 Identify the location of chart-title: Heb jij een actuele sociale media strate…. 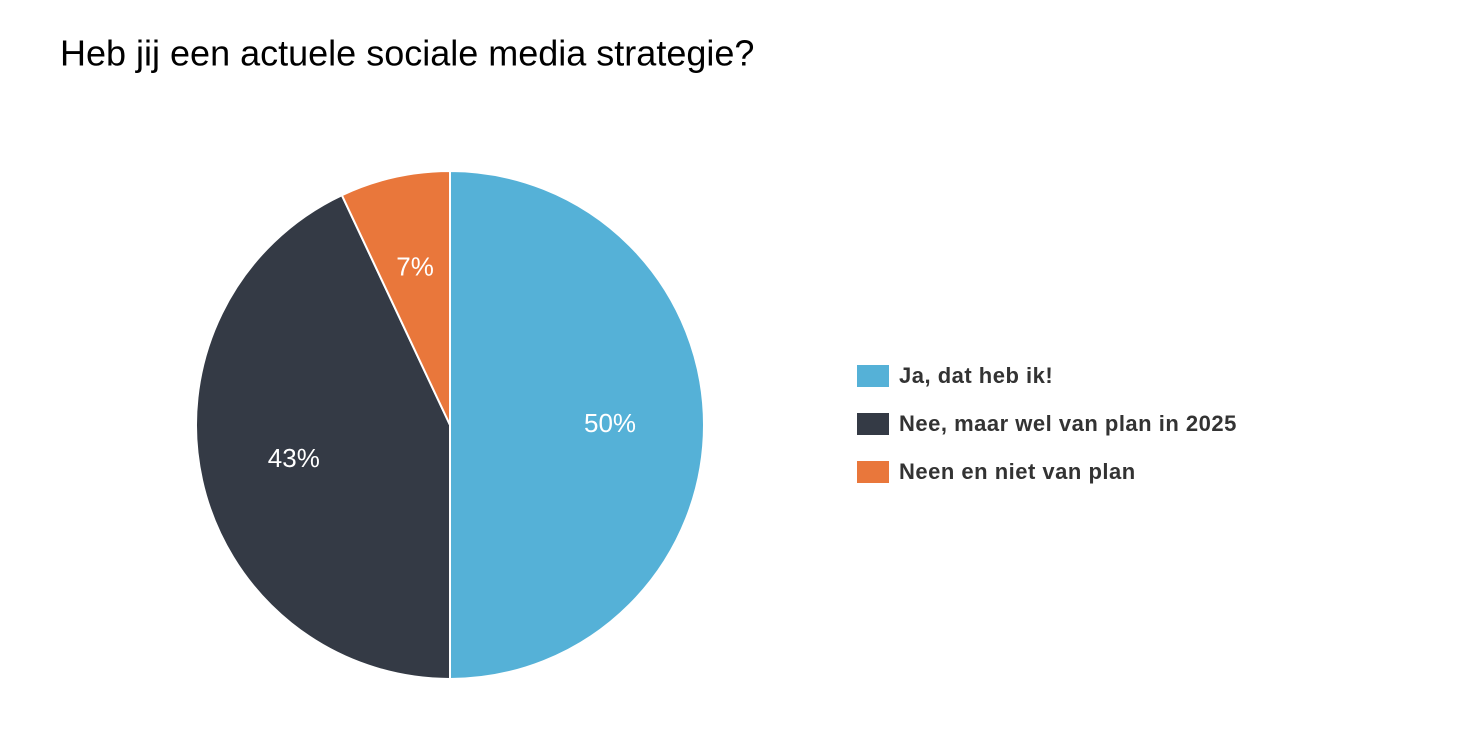
(407, 53).